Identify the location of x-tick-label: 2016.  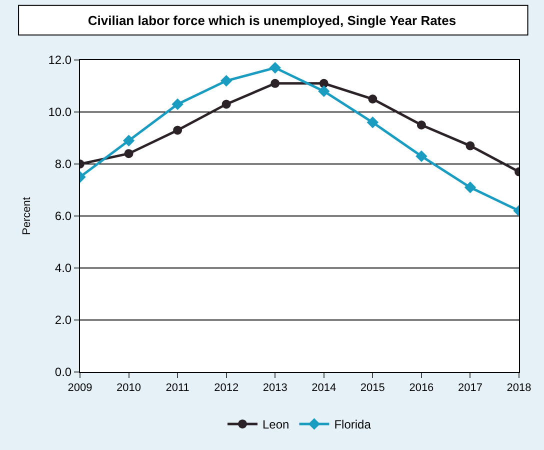
(421, 388).